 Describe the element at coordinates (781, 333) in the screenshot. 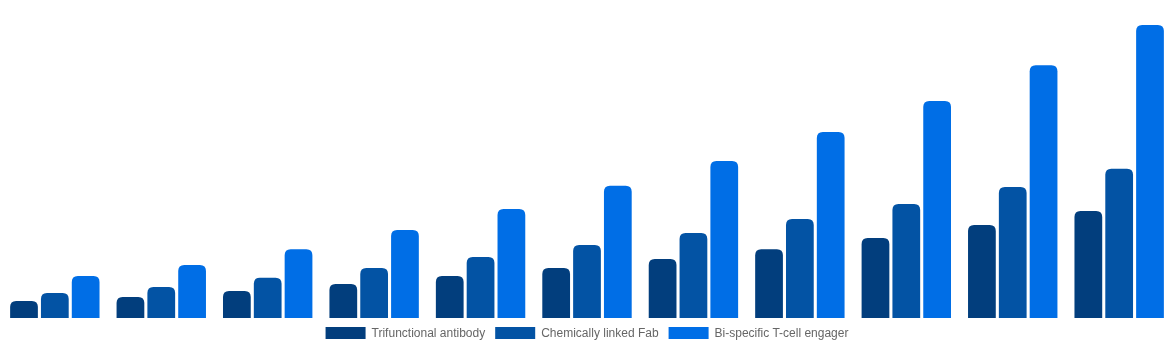

I see `legend-label: Bi-specific T-cell engager` at that location.